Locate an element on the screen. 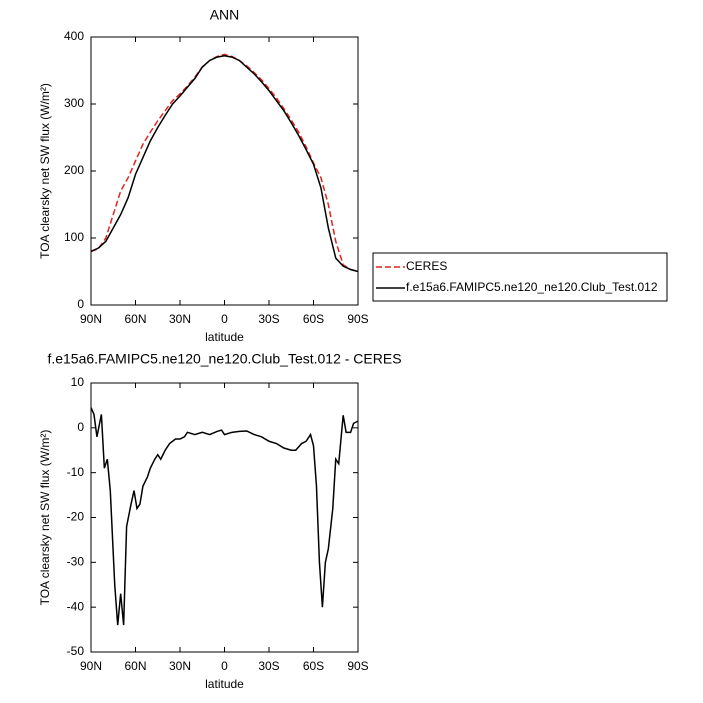 The width and height of the screenshot is (703, 703). y-tick-label: -20 is located at coordinates (76, 517).